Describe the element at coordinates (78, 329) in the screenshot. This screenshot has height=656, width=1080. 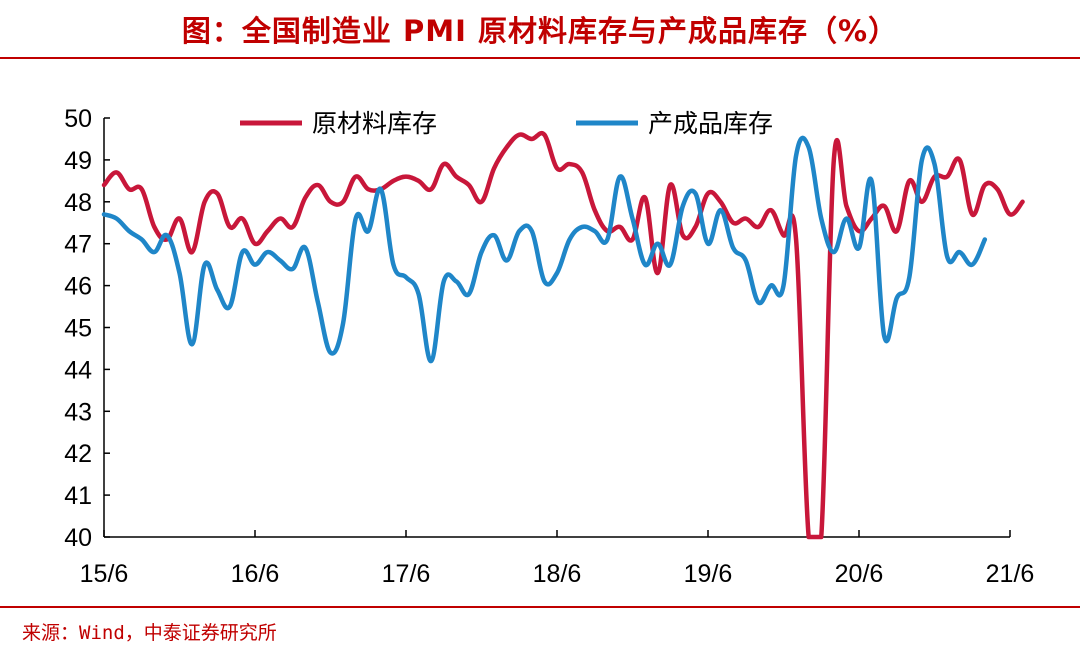
I see `y-tick-label: 45` at that location.